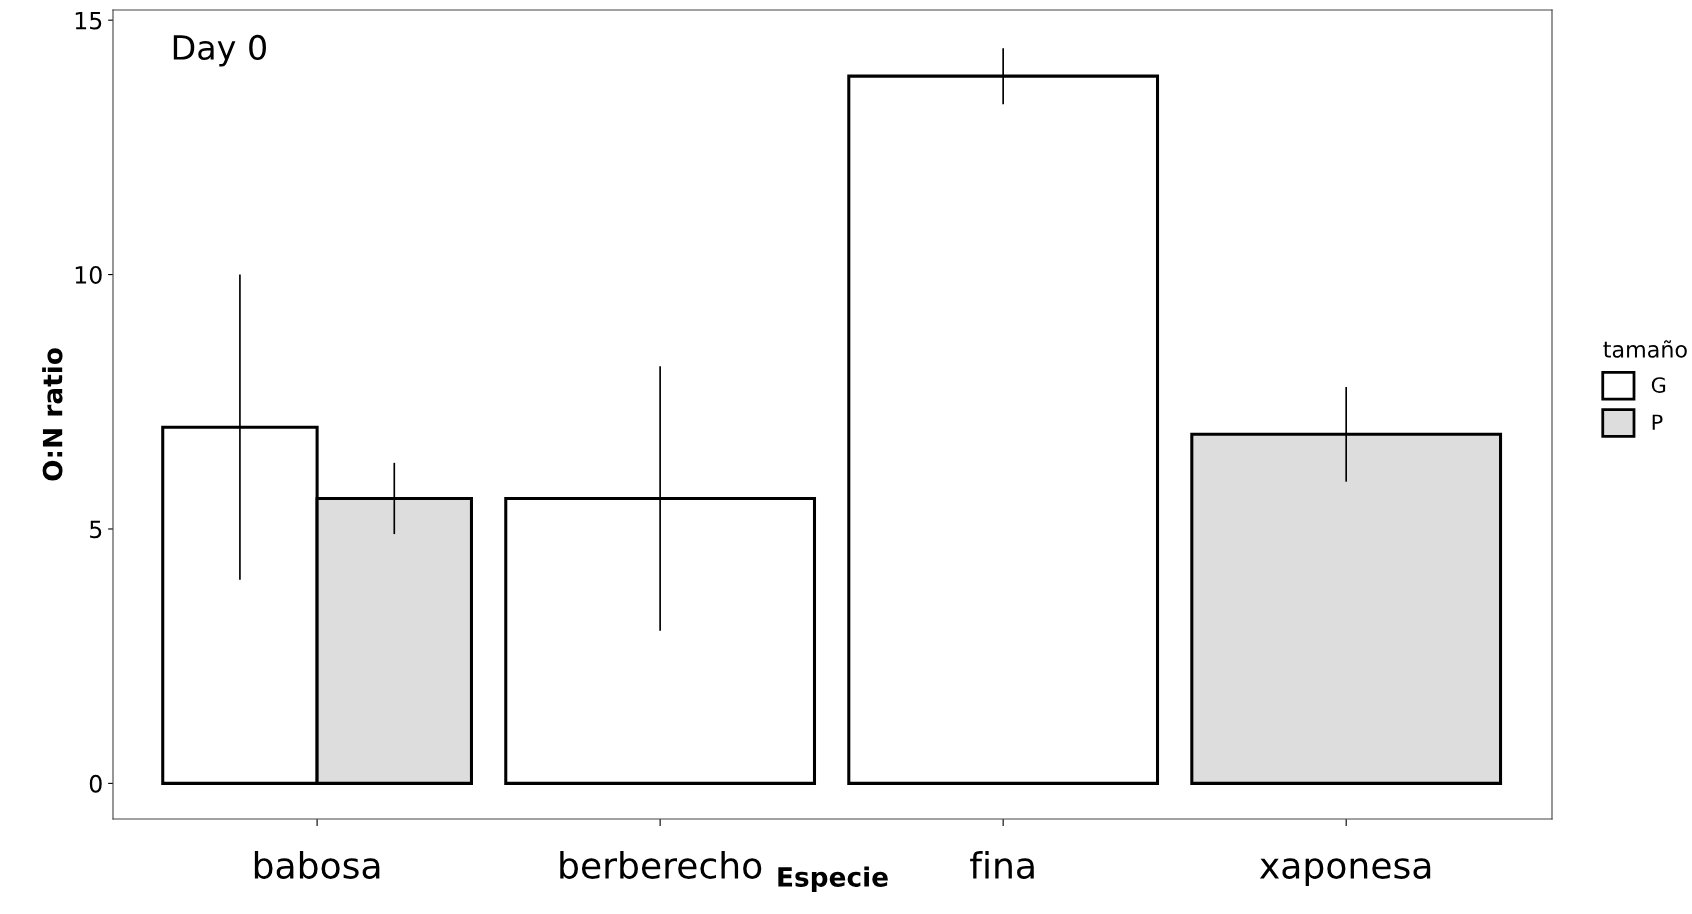 The height and width of the screenshot is (914, 1692). Describe the element at coordinates (1002, 864) in the screenshot. I see `x-tick-label: fina` at that location.